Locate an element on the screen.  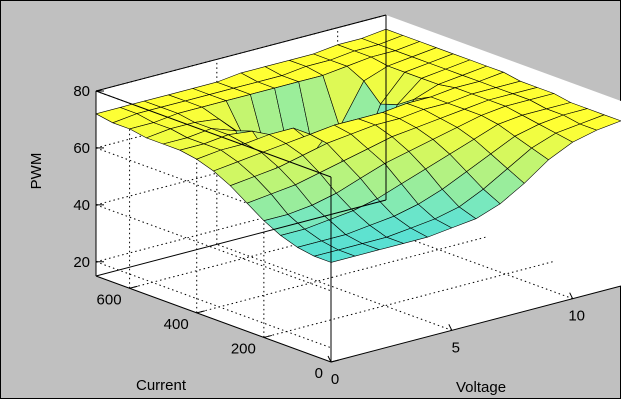
y-tick-label: 200 is located at coordinates (243, 348).